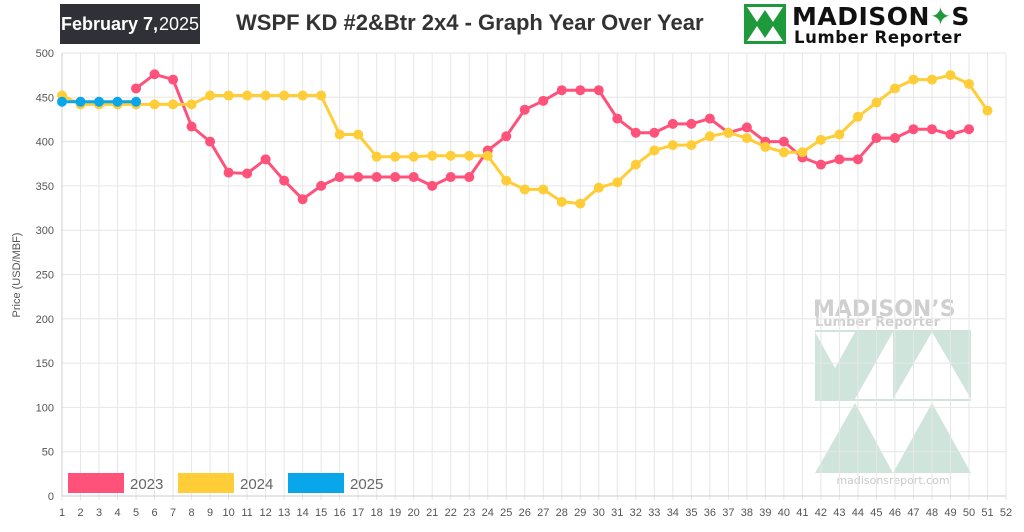  I want to click on legend-swatch-2024, so click(206, 483).